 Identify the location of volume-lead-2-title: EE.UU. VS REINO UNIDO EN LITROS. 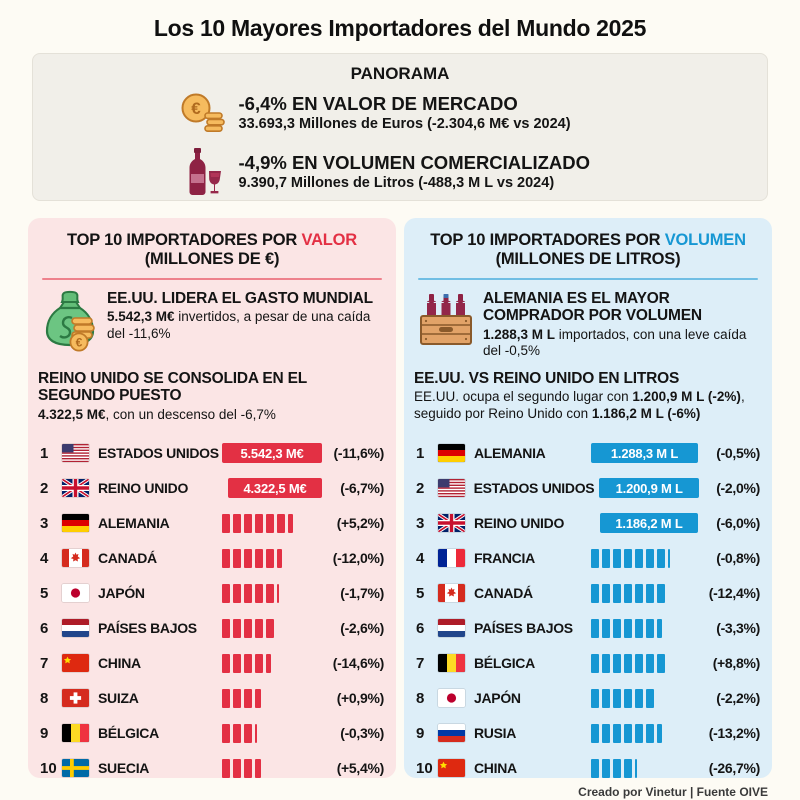
(547, 378).